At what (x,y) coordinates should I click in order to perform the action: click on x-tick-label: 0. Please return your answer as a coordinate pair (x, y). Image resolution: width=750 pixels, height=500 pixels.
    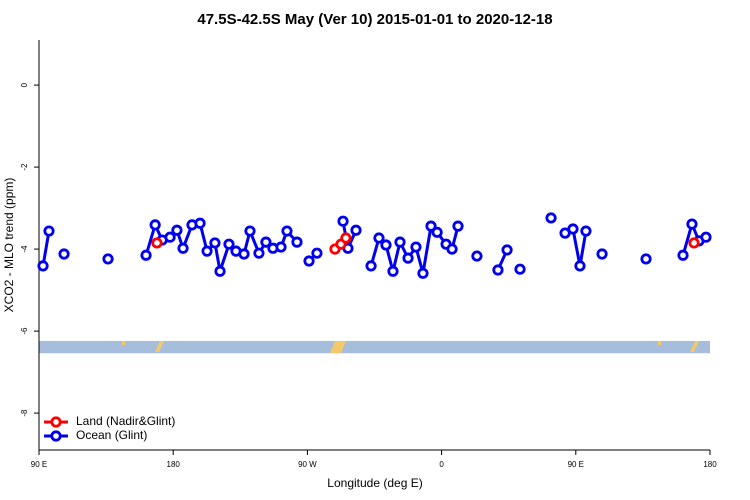
    Looking at the image, I should click on (441, 464).